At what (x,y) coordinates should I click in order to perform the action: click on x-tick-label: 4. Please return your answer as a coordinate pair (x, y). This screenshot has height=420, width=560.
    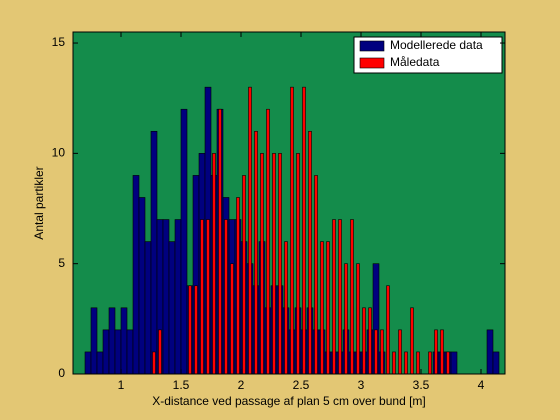
    Looking at the image, I should click on (481, 385).